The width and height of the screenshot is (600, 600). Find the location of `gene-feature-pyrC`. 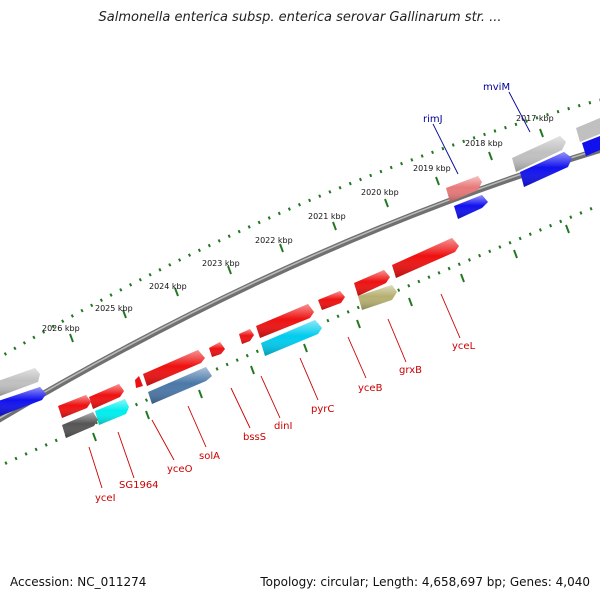

gene-feature-pyrC is located at coordinates (291, 338).